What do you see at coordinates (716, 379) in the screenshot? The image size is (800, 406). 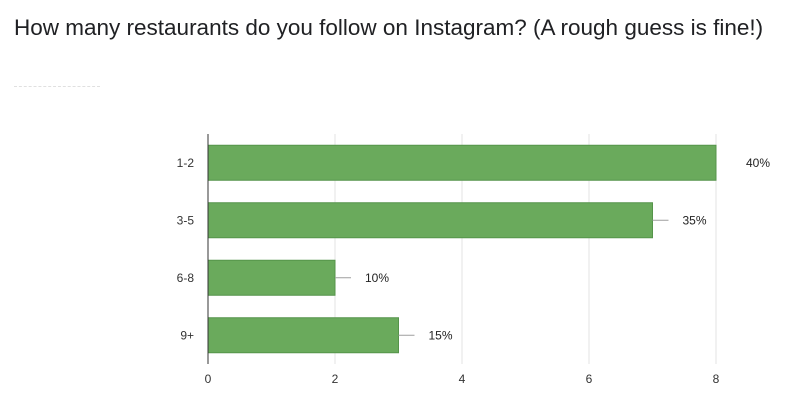 I see `x-tick-label: 8` at bounding box center [716, 379].